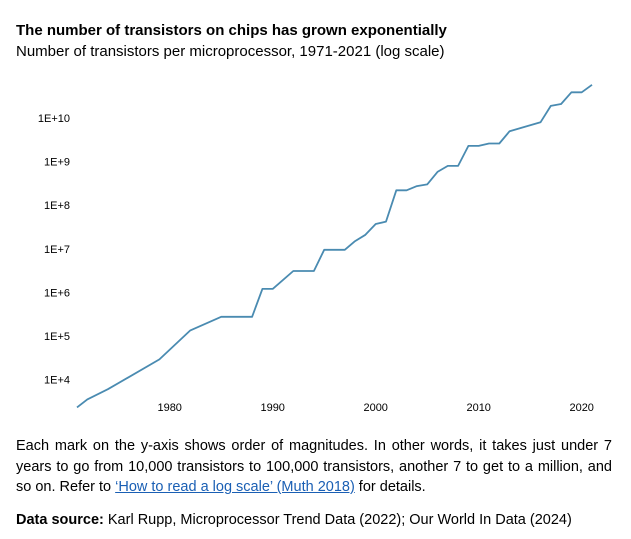  Describe the element at coordinates (390, 487) in the screenshot. I see `note-text-after: for details.` at that location.